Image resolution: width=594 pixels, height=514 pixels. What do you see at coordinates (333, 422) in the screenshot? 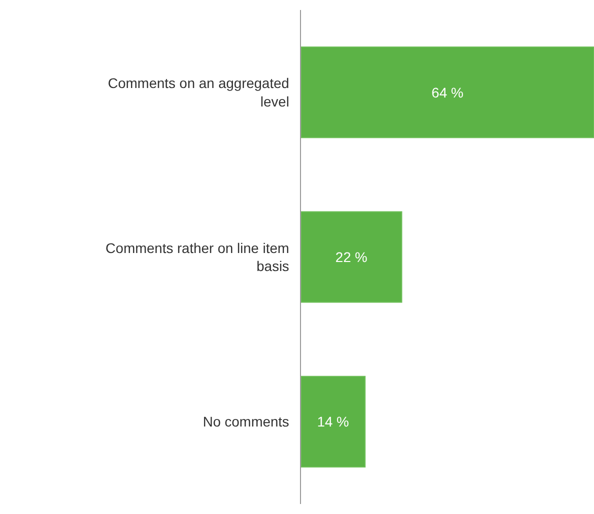
I see `data-label: 14 %` at bounding box center [333, 422].